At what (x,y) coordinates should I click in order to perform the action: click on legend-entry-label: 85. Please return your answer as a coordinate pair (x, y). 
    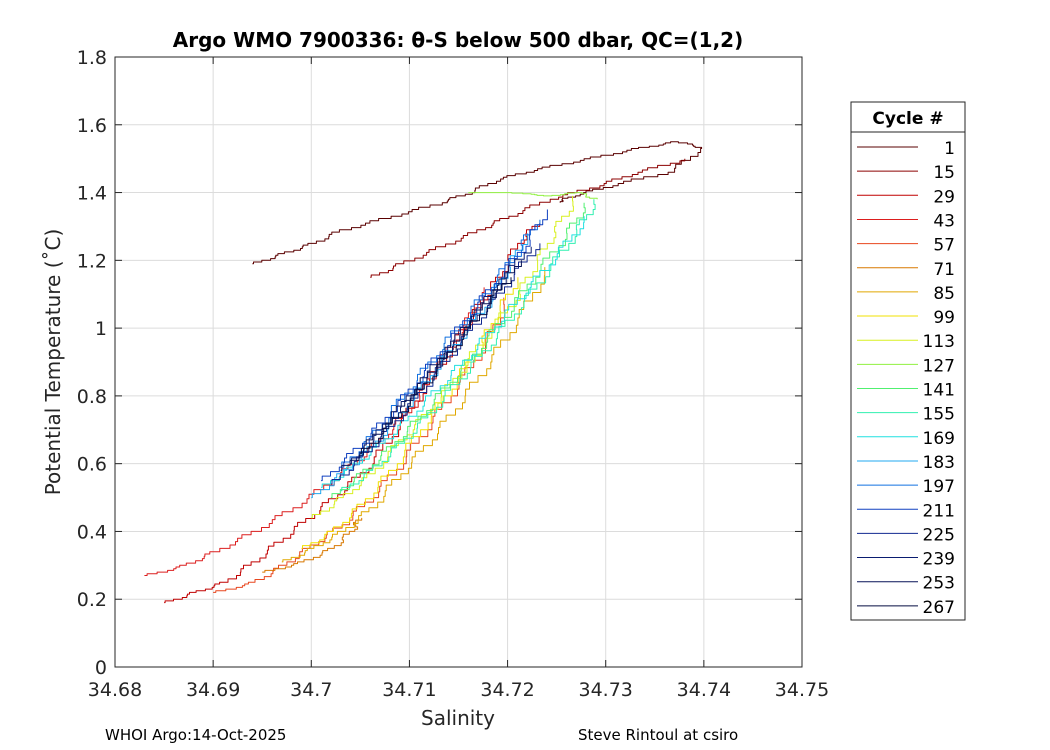
    Looking at the image, I should click on (944, 294).